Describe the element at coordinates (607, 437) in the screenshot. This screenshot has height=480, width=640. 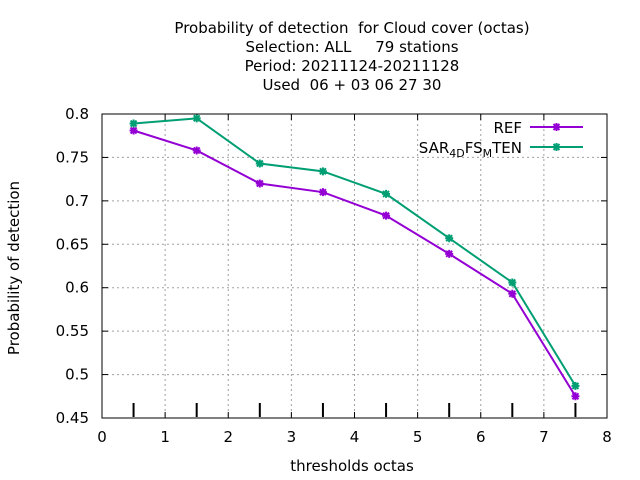
I see `x-tick-label: 8` at that location.